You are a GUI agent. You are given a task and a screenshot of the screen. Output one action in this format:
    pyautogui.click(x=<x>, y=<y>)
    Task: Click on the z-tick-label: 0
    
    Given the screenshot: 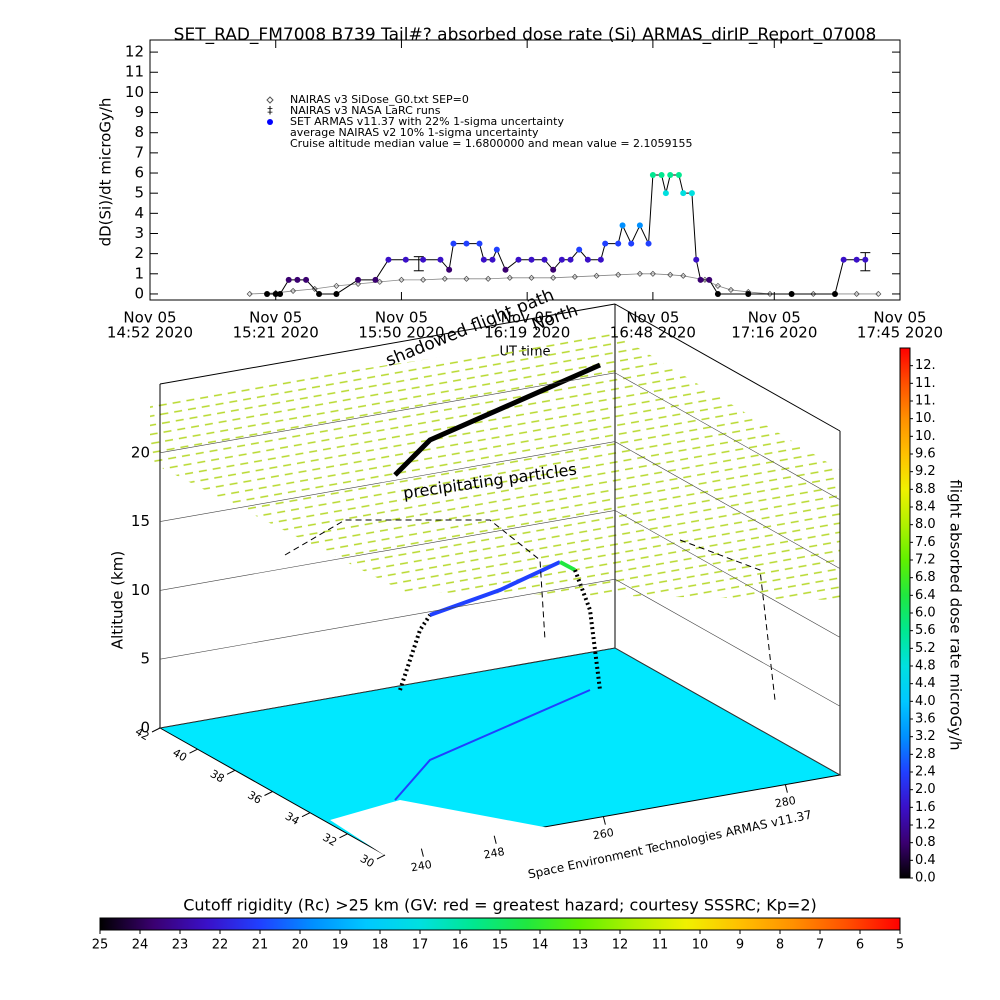 What is the action you would take?
    pyautogui.click(x=145, y=728)
    